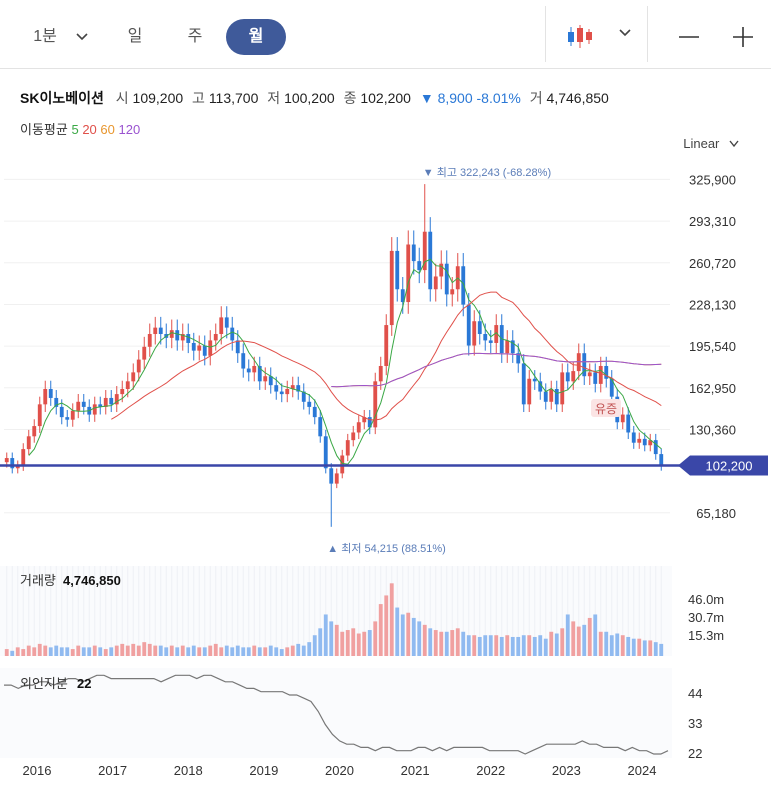  What do you see at coordinates (712, 221) in the screenshot?
I see `y-tick-label: 293,310` at bounding box center [712, 221].